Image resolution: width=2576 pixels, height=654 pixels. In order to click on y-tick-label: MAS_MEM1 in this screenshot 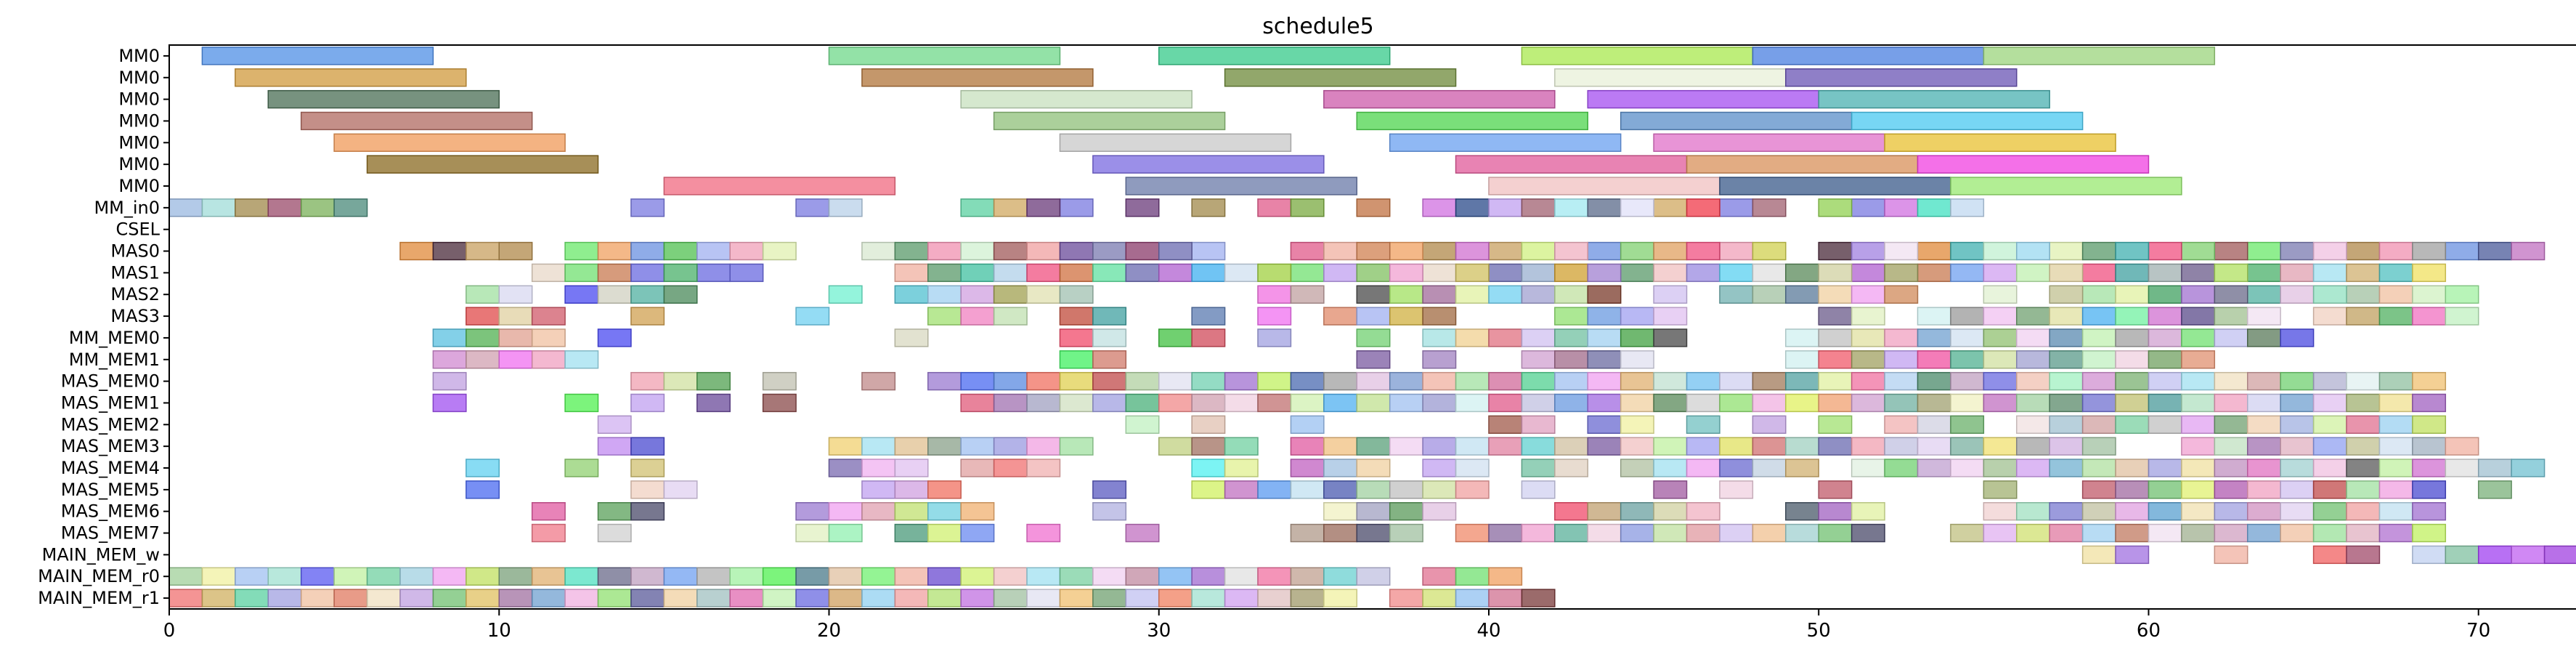, I will do `click(111, 402)`.